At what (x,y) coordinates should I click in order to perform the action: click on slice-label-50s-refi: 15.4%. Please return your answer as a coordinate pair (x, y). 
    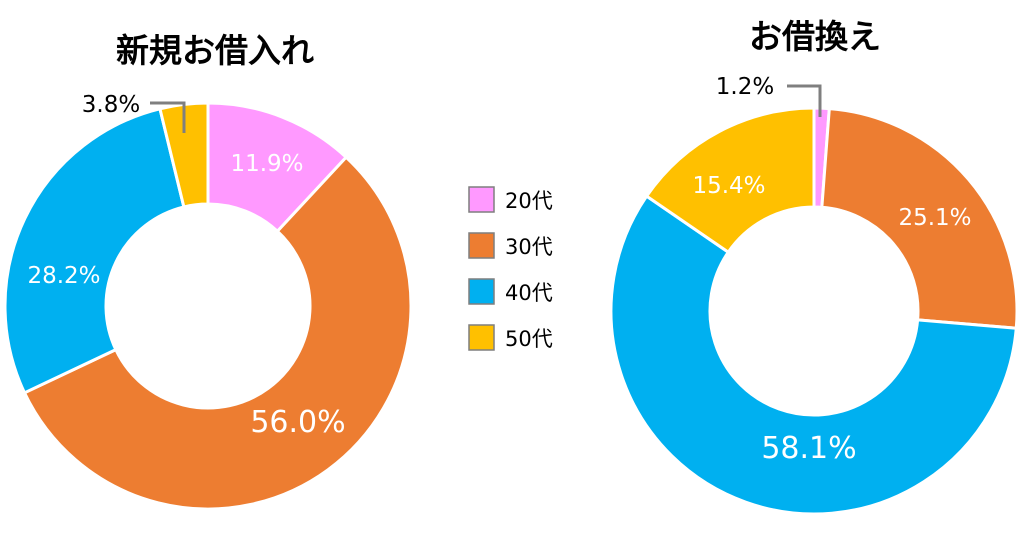
    Looking at the image, I should click on (728, 186).